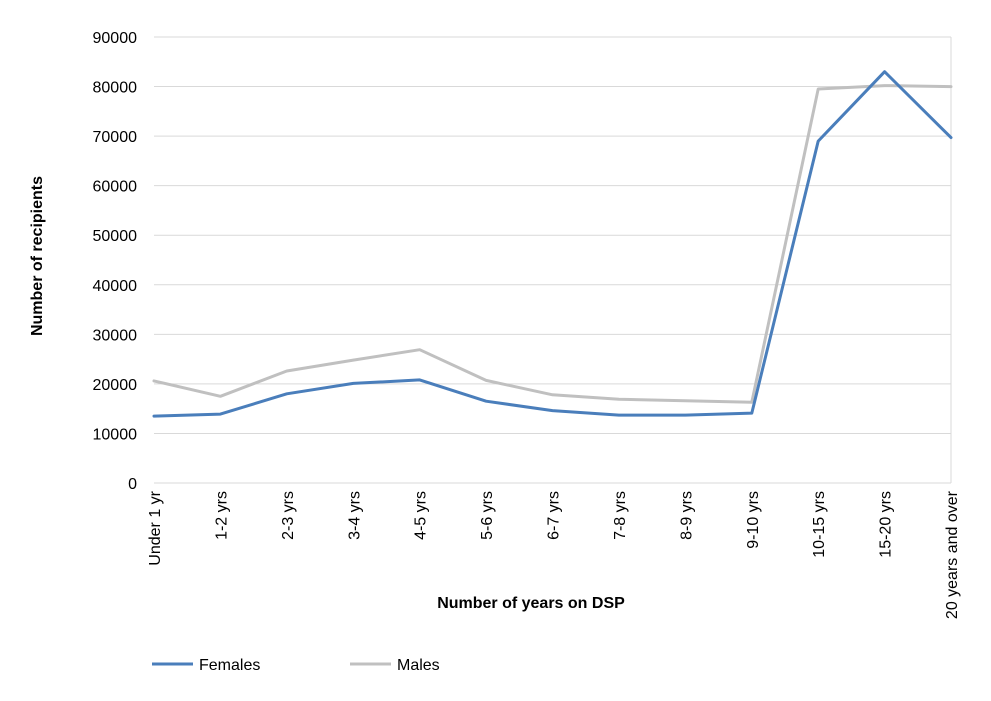  What do you see at coordinates (531, 603) in the screenshot?
I see `x-axis-title: Number of years on DSP` at bounding box center [531, 603].